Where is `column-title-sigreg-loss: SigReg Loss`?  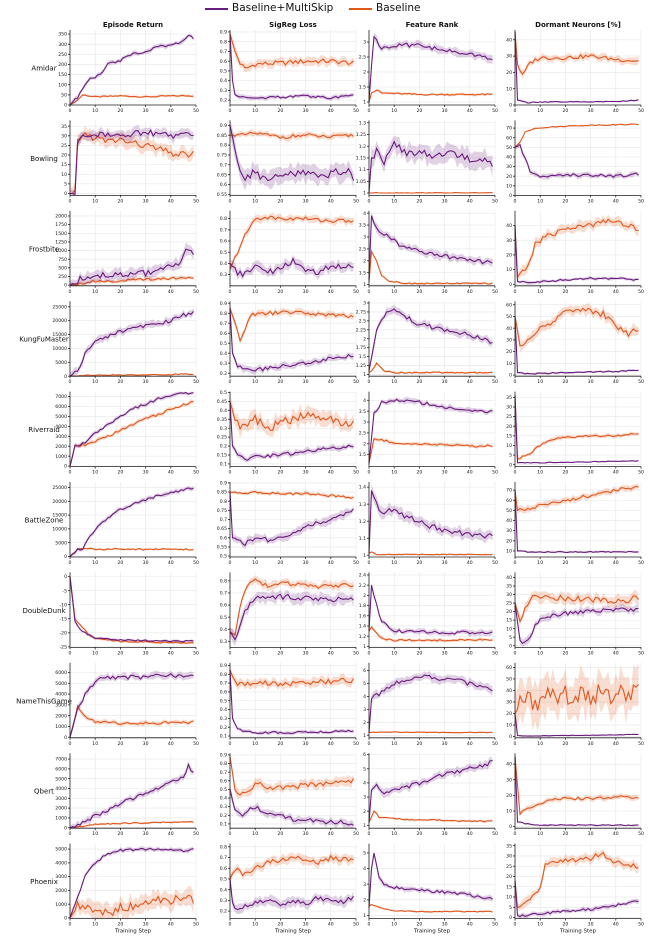 column-title-sigreg-loss: SigReg Loss is located at coordinates (293, 25).